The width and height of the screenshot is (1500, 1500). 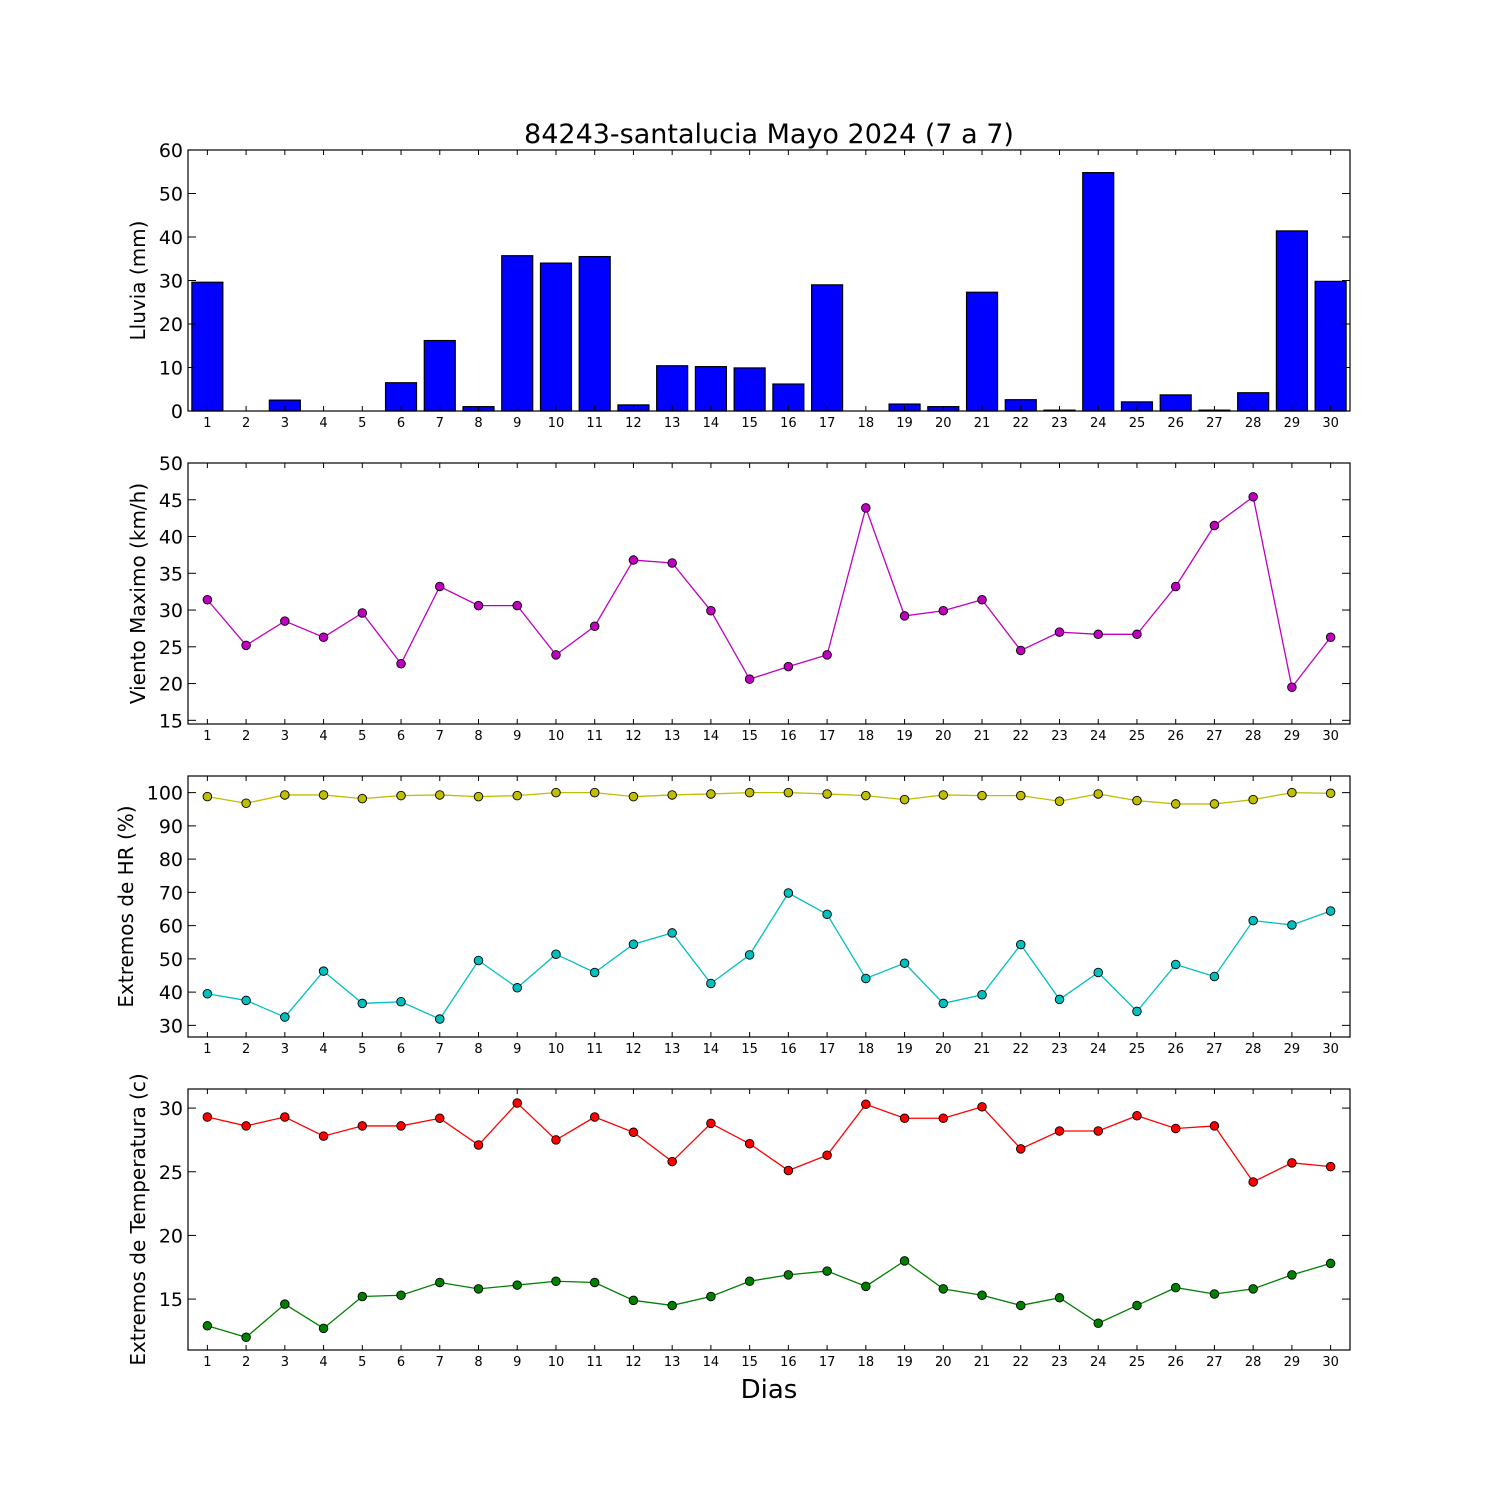 What do you see at coordinates (246, 423) in the screenshot?
I see `x-tick-label: 2` at bounding box center [246, 423].